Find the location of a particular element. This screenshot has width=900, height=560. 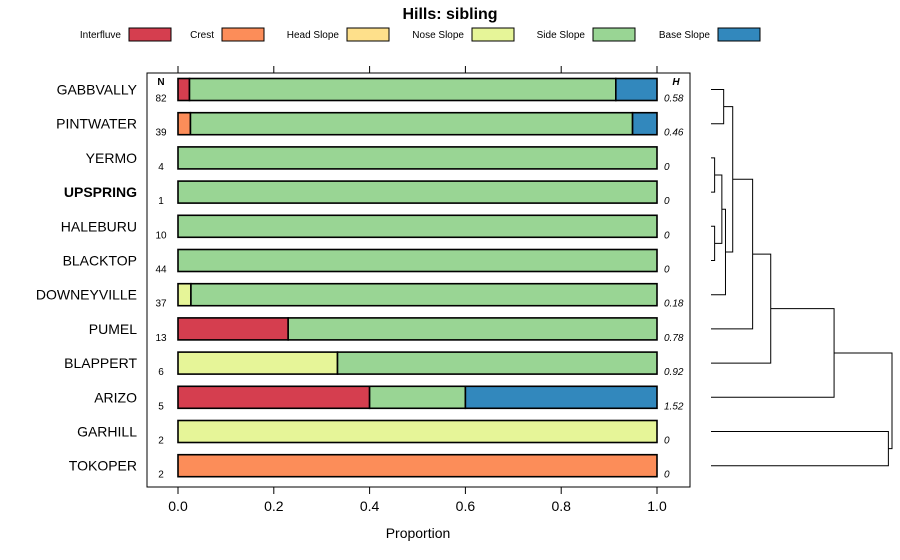

x-tick-label-4: 0.8 is located at coordinates (561, 506).